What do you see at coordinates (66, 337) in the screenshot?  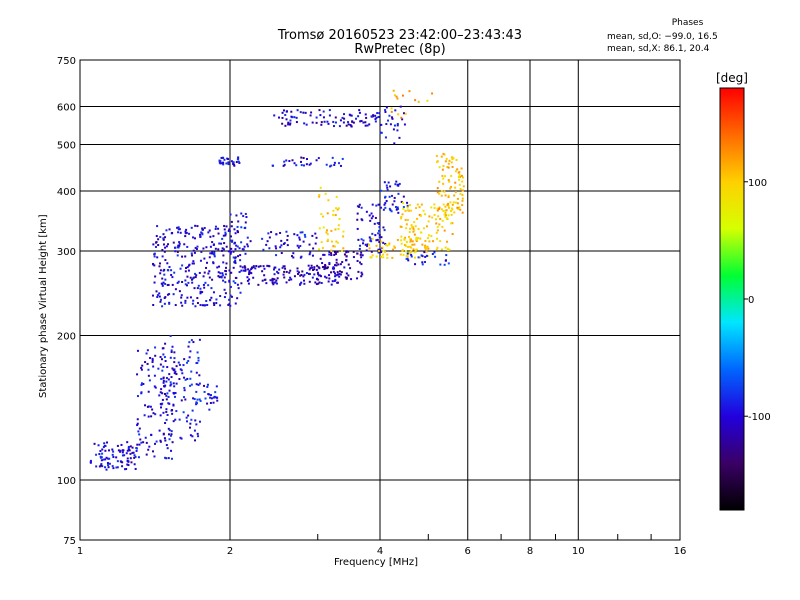 I see `y-tick-label: 200` at bounding box center [66, 337].